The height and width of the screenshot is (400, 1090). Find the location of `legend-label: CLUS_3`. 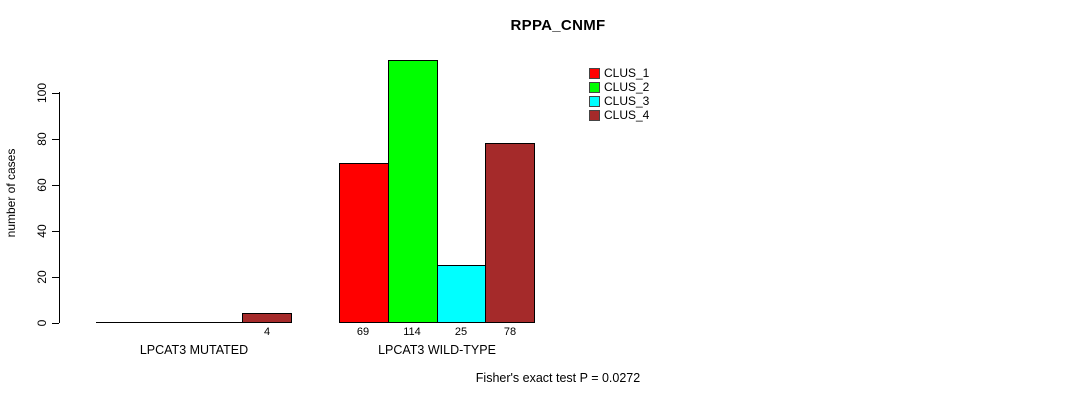

legend-label: CLUS_3 is located at coordinates (627, 100).